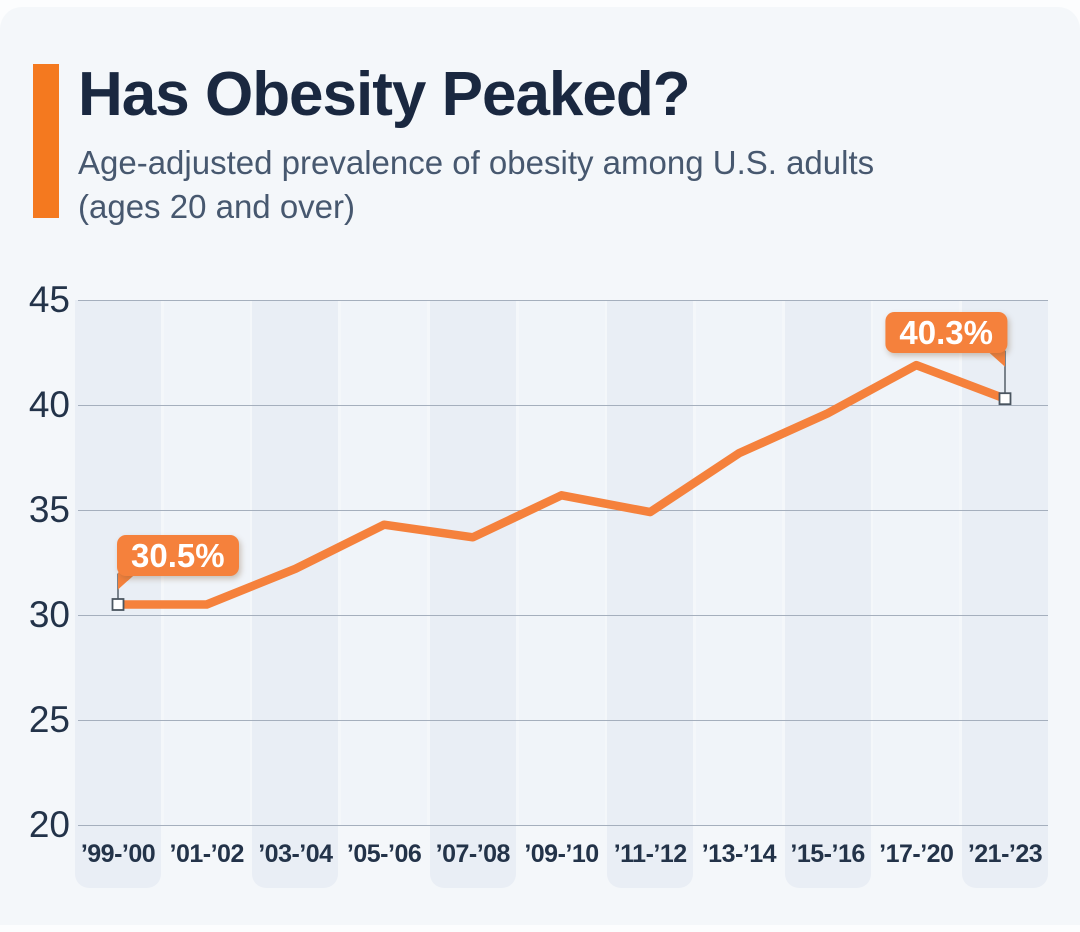 The image size is (1080, 932). What do you see at coordinates (946, 332) in the screenshot?
I see `data-label: 40.3%` at bounding box center [946, 332].